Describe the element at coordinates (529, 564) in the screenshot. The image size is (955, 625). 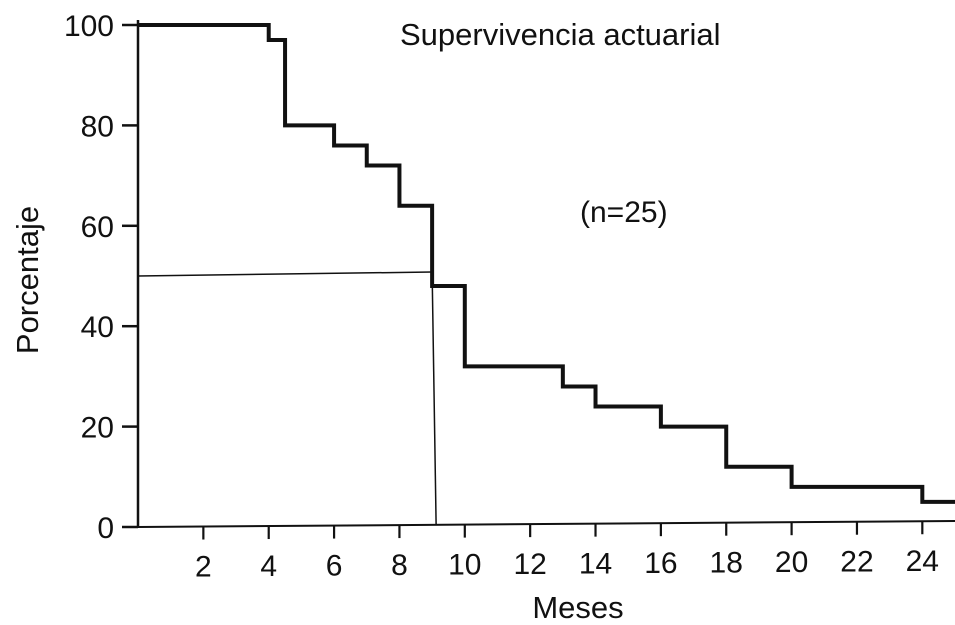
I see `x-tick-label: 12` at that location.